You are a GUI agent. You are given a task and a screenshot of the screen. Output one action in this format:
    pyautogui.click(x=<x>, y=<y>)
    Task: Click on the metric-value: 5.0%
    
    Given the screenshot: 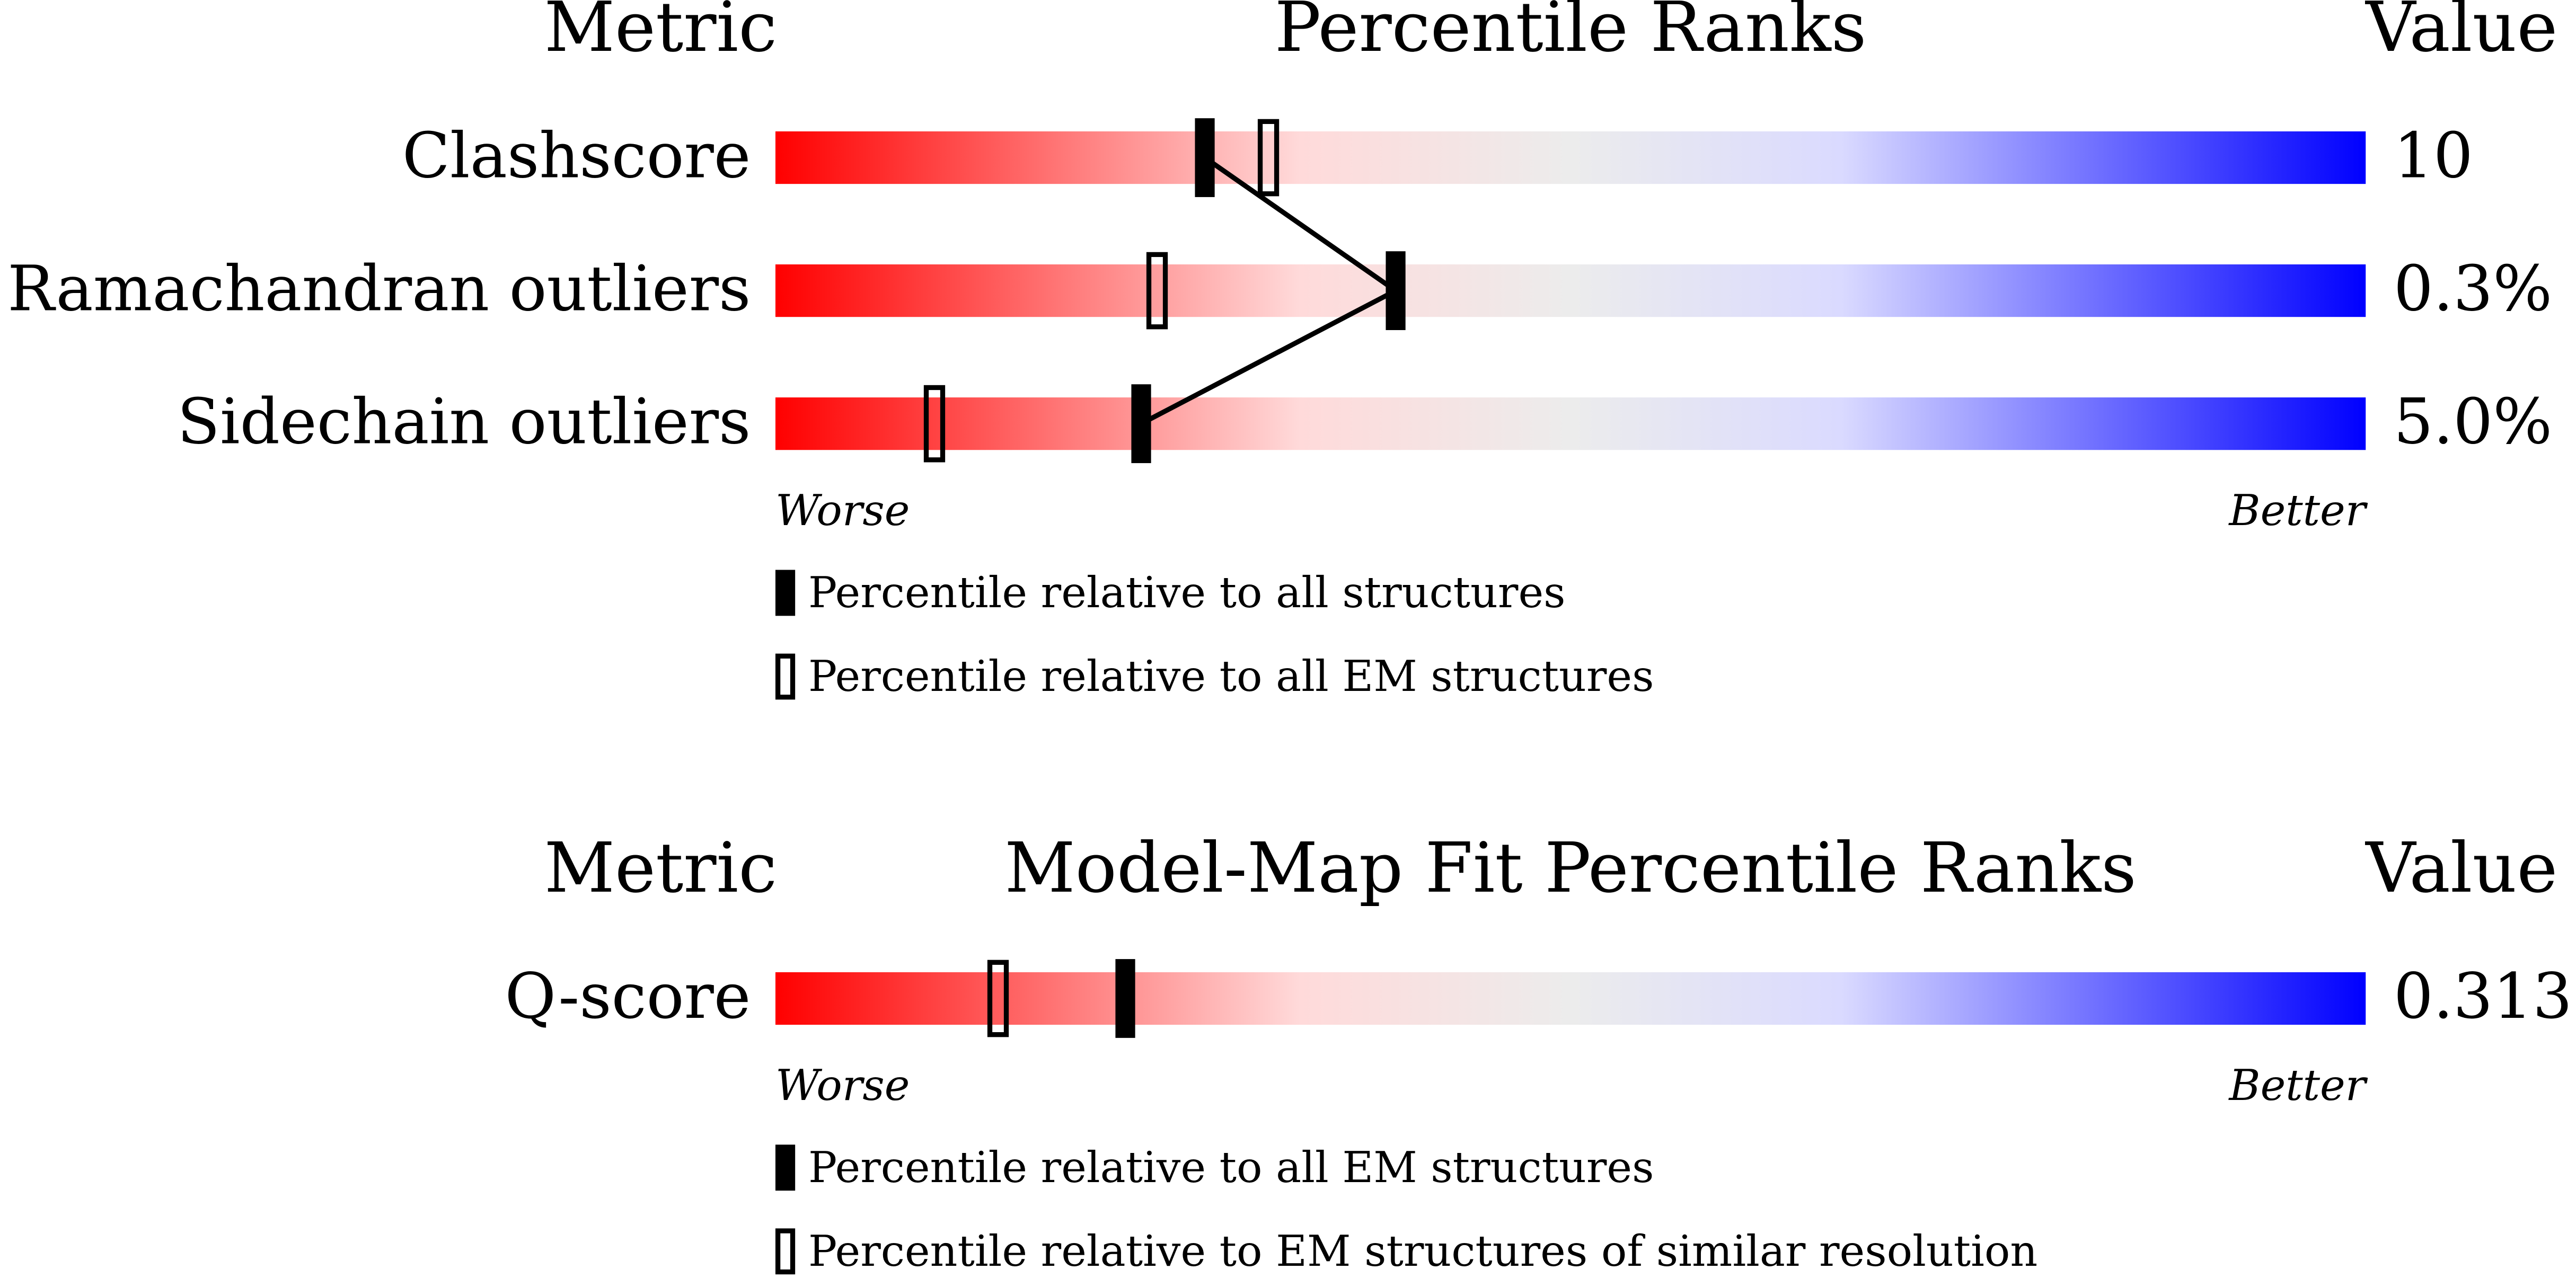 What is the action you would take?
    pyautogui.click(x=2473, y=421)
    